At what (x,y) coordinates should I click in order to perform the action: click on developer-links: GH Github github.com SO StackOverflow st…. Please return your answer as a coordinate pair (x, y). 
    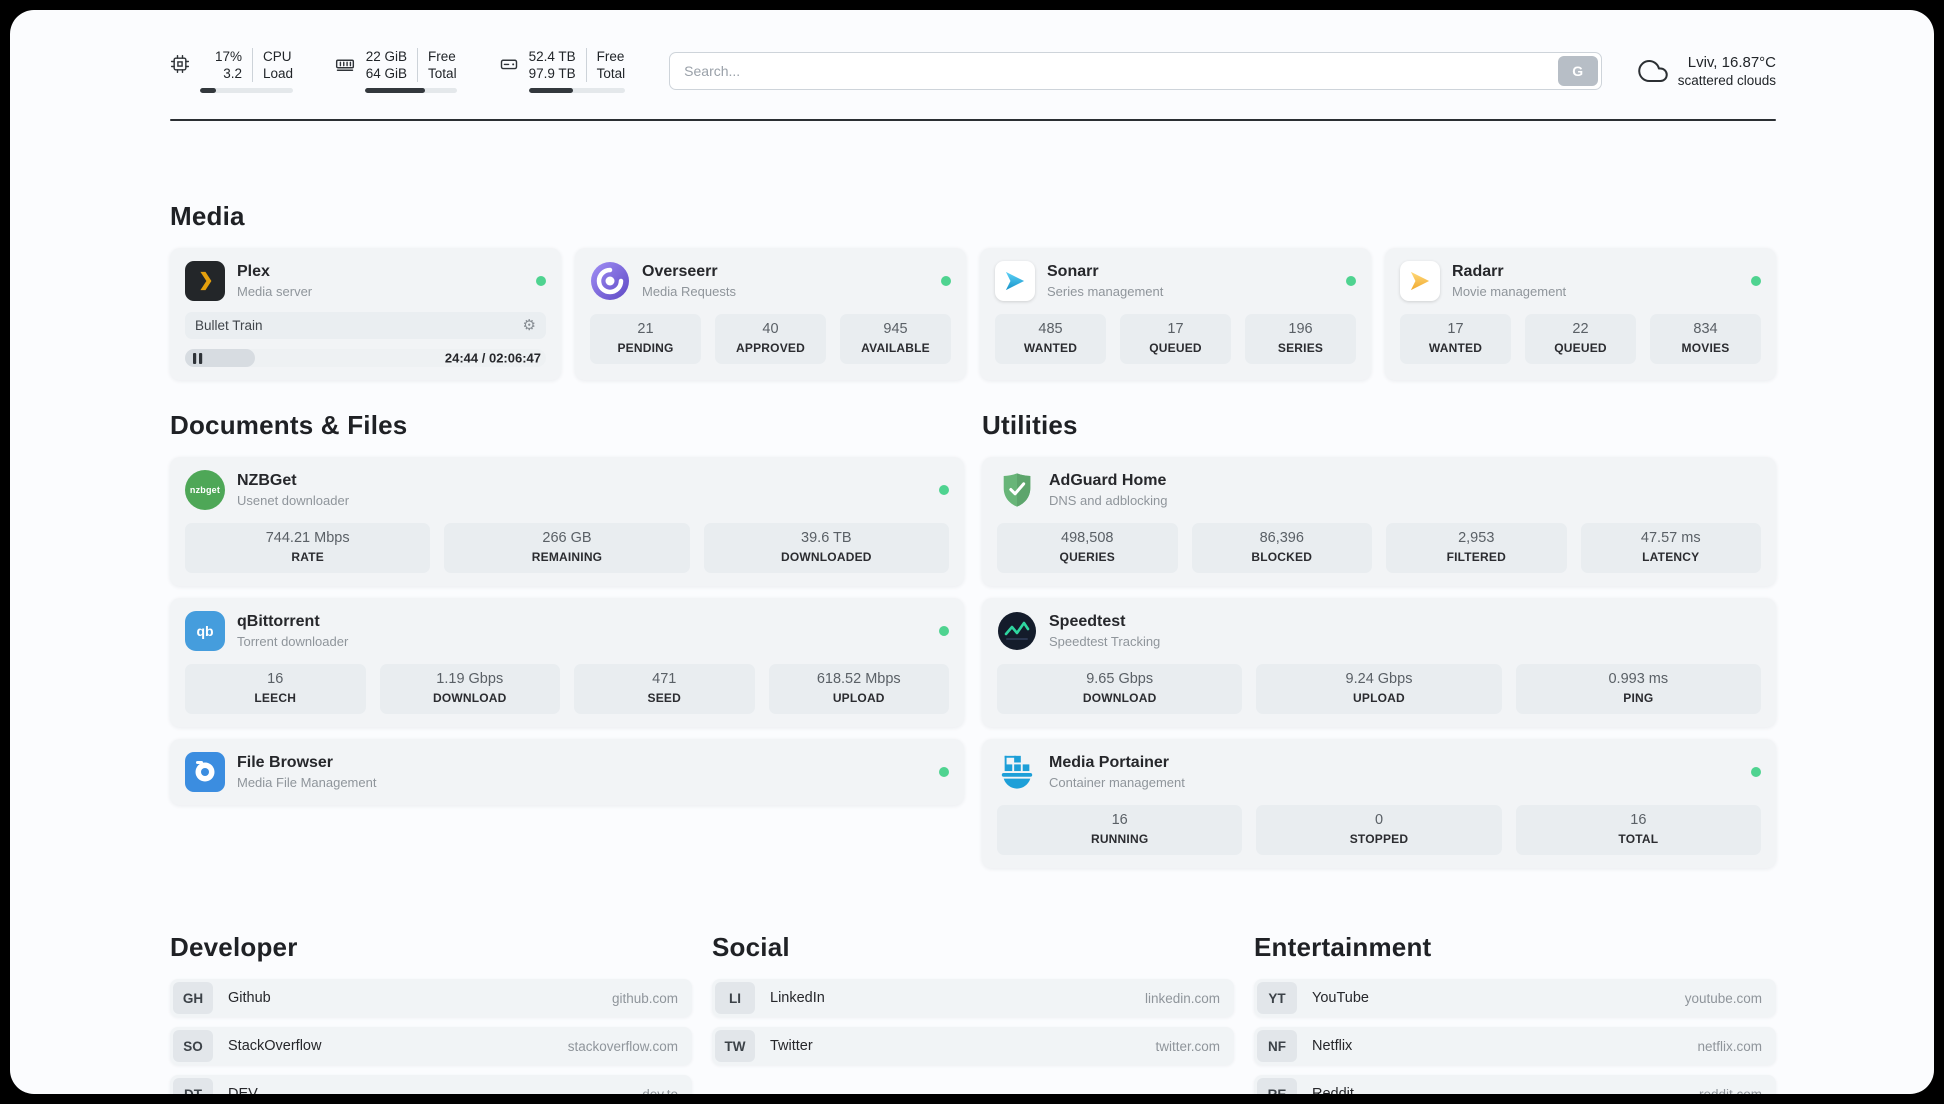
    Looking at the image, I should click on (431, 1036).